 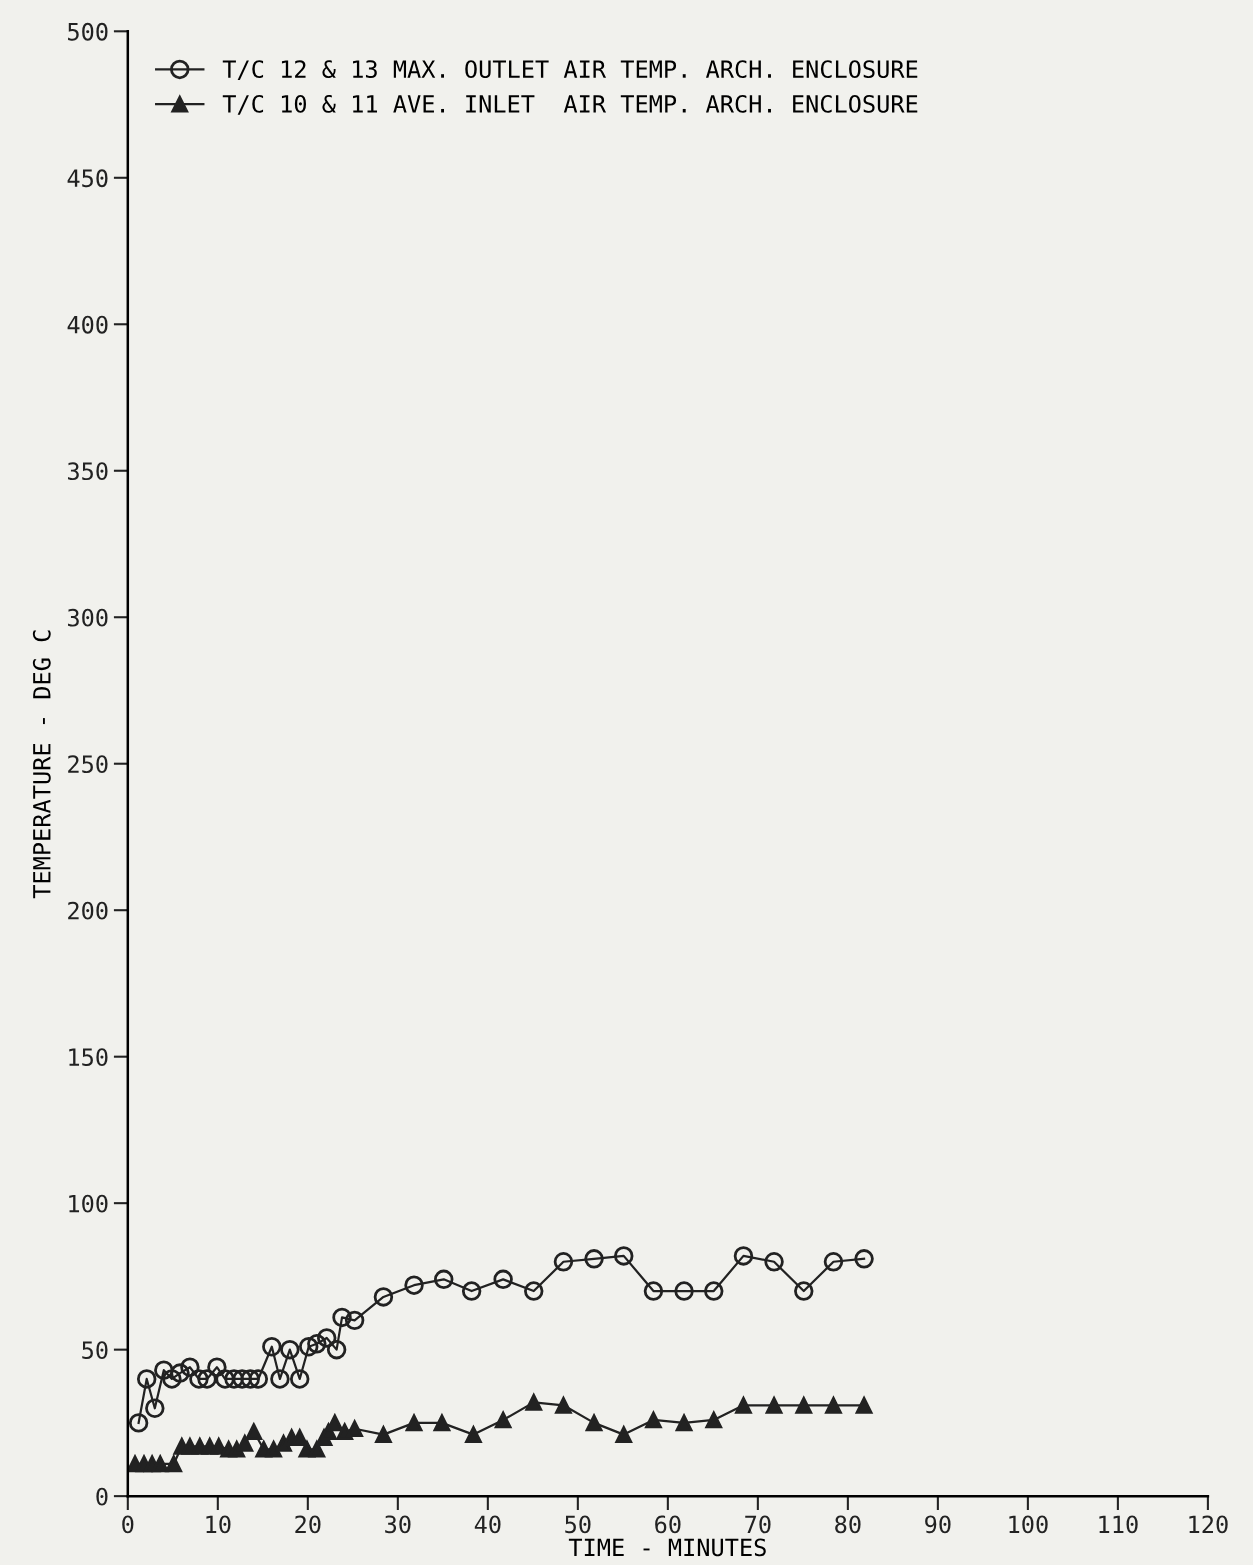 What do you see at coordinates (1208, 1524) in the screenshot?
I see `x-tick-label: 120` at bounding box center [1208, 1524].